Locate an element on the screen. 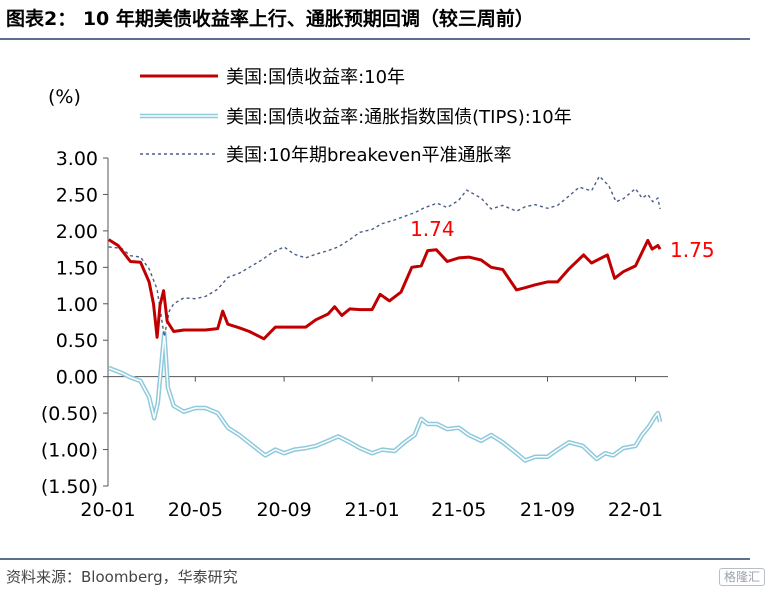 Image resolution: width=773 pixels, height=599 pixels. series-line-nominal is located at coordinates (384, 289).